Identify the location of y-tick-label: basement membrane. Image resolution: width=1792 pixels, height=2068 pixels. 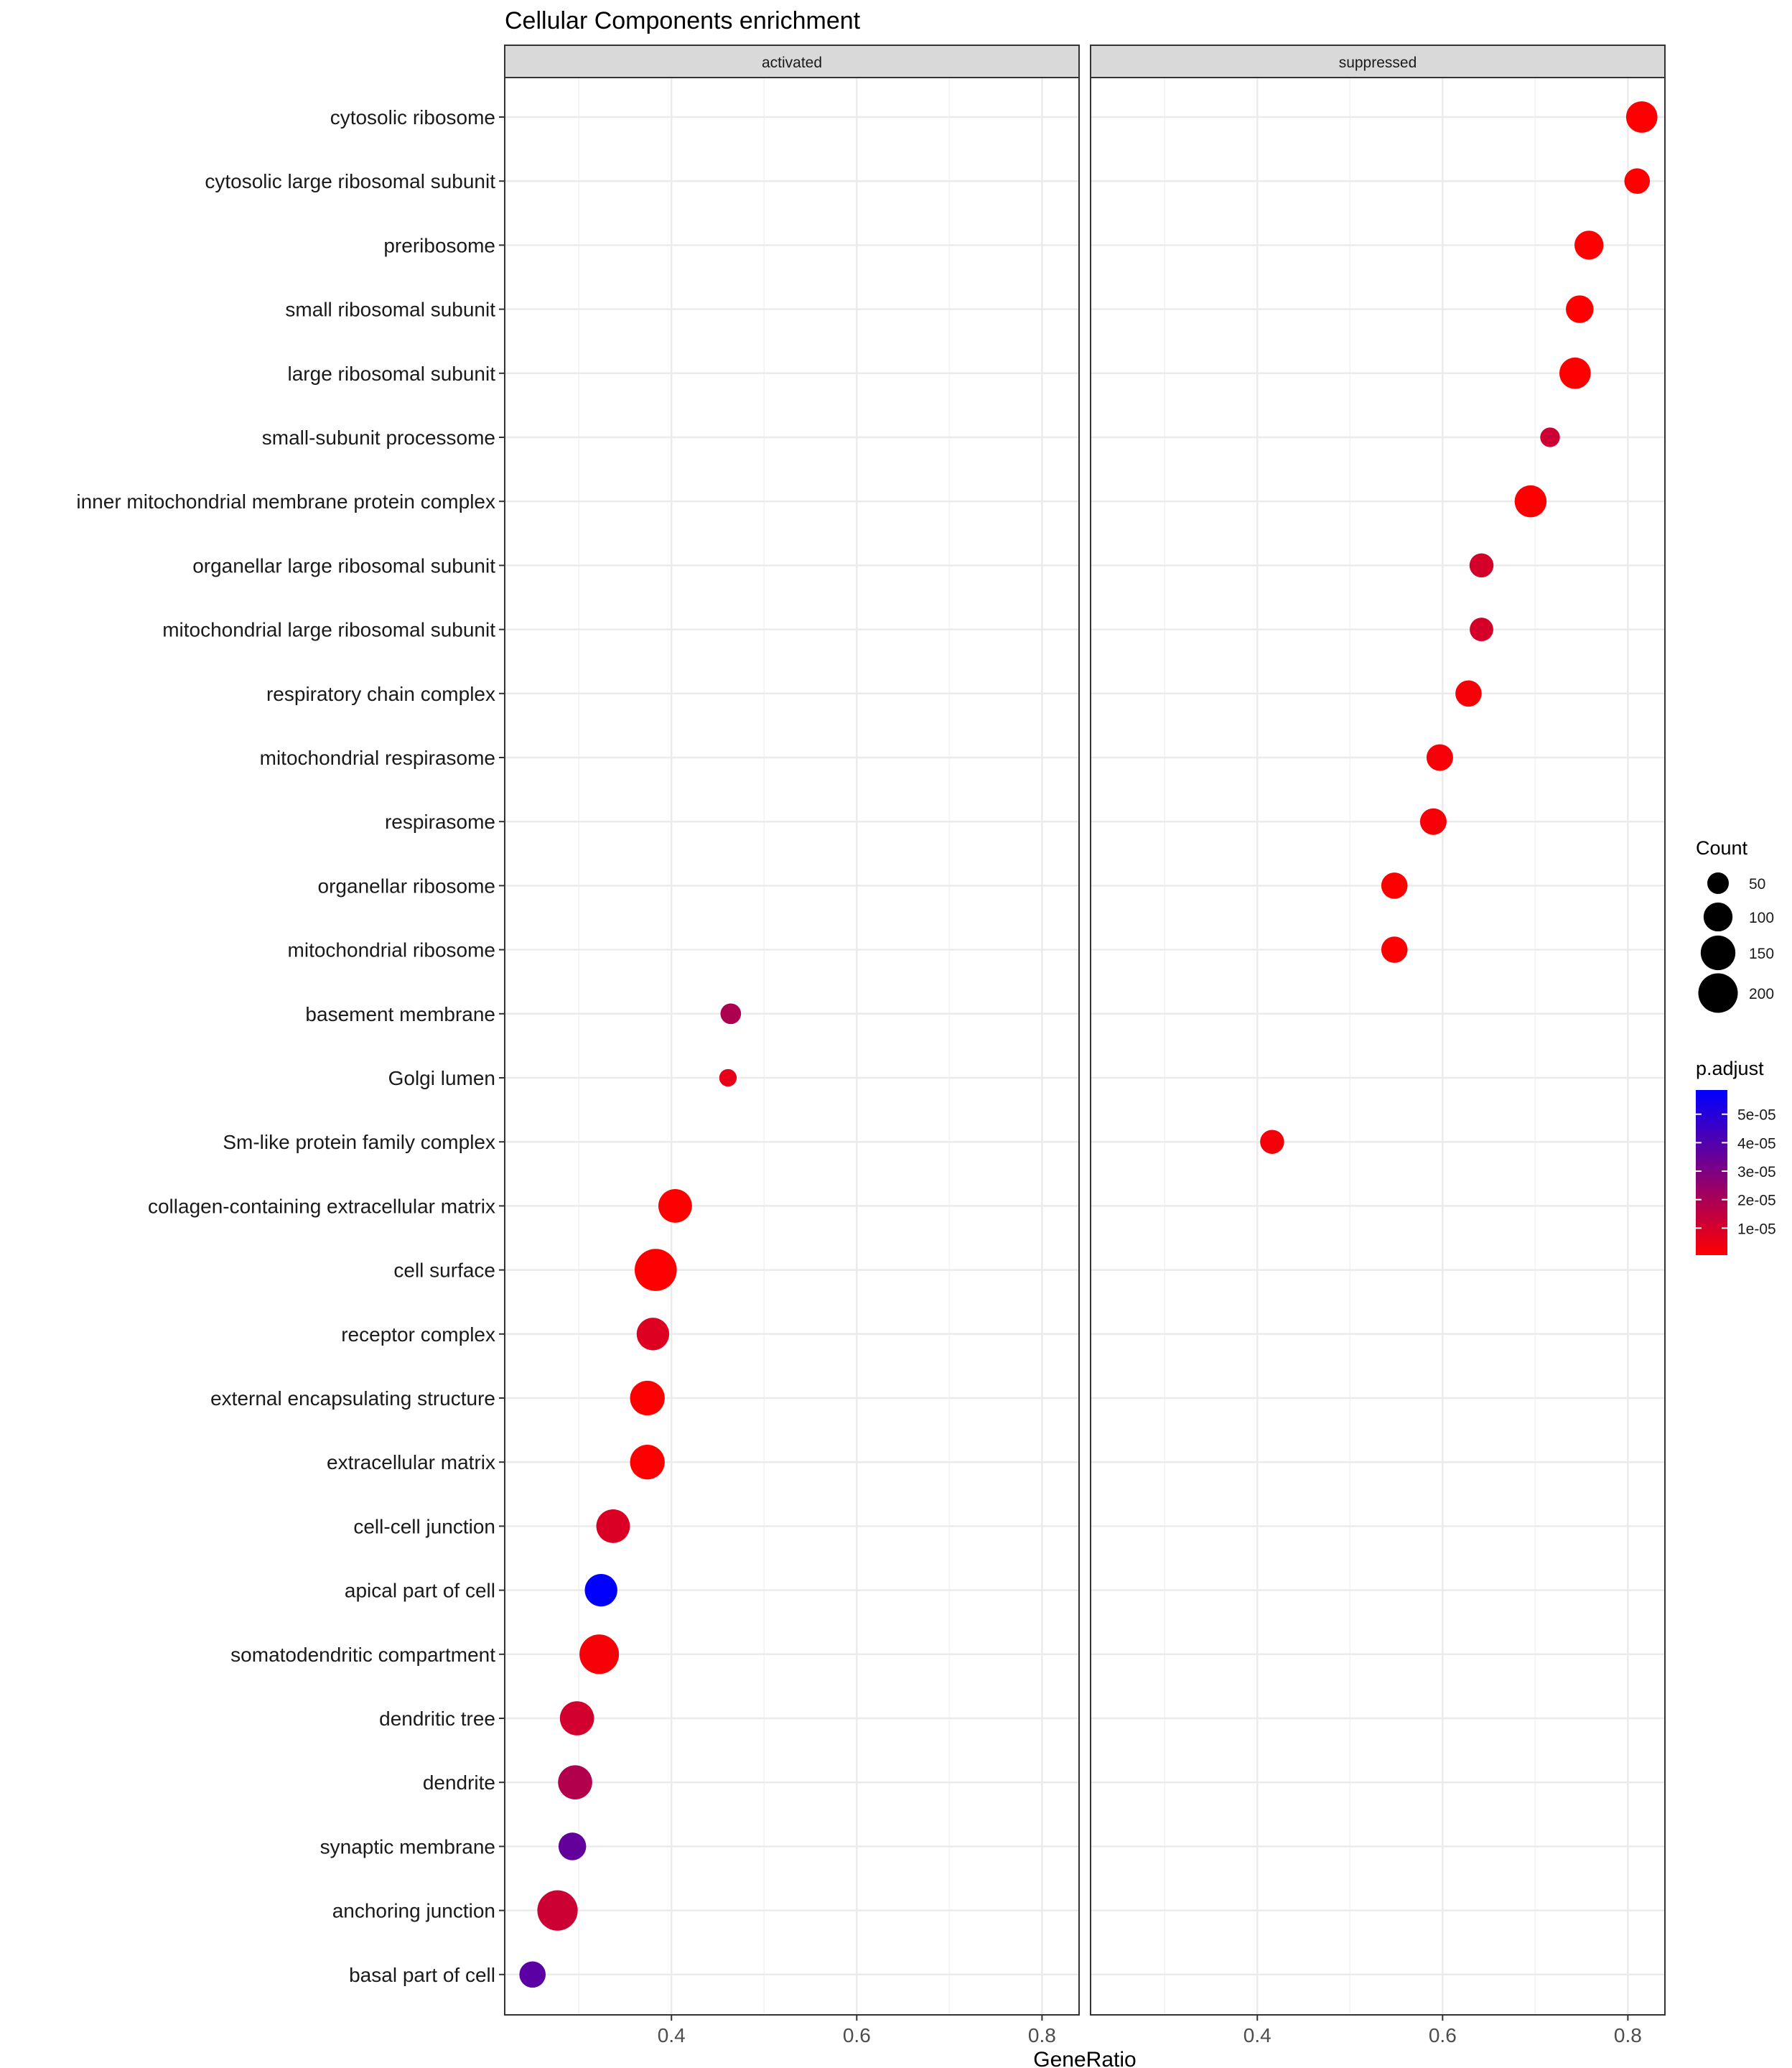
(400, 1014).